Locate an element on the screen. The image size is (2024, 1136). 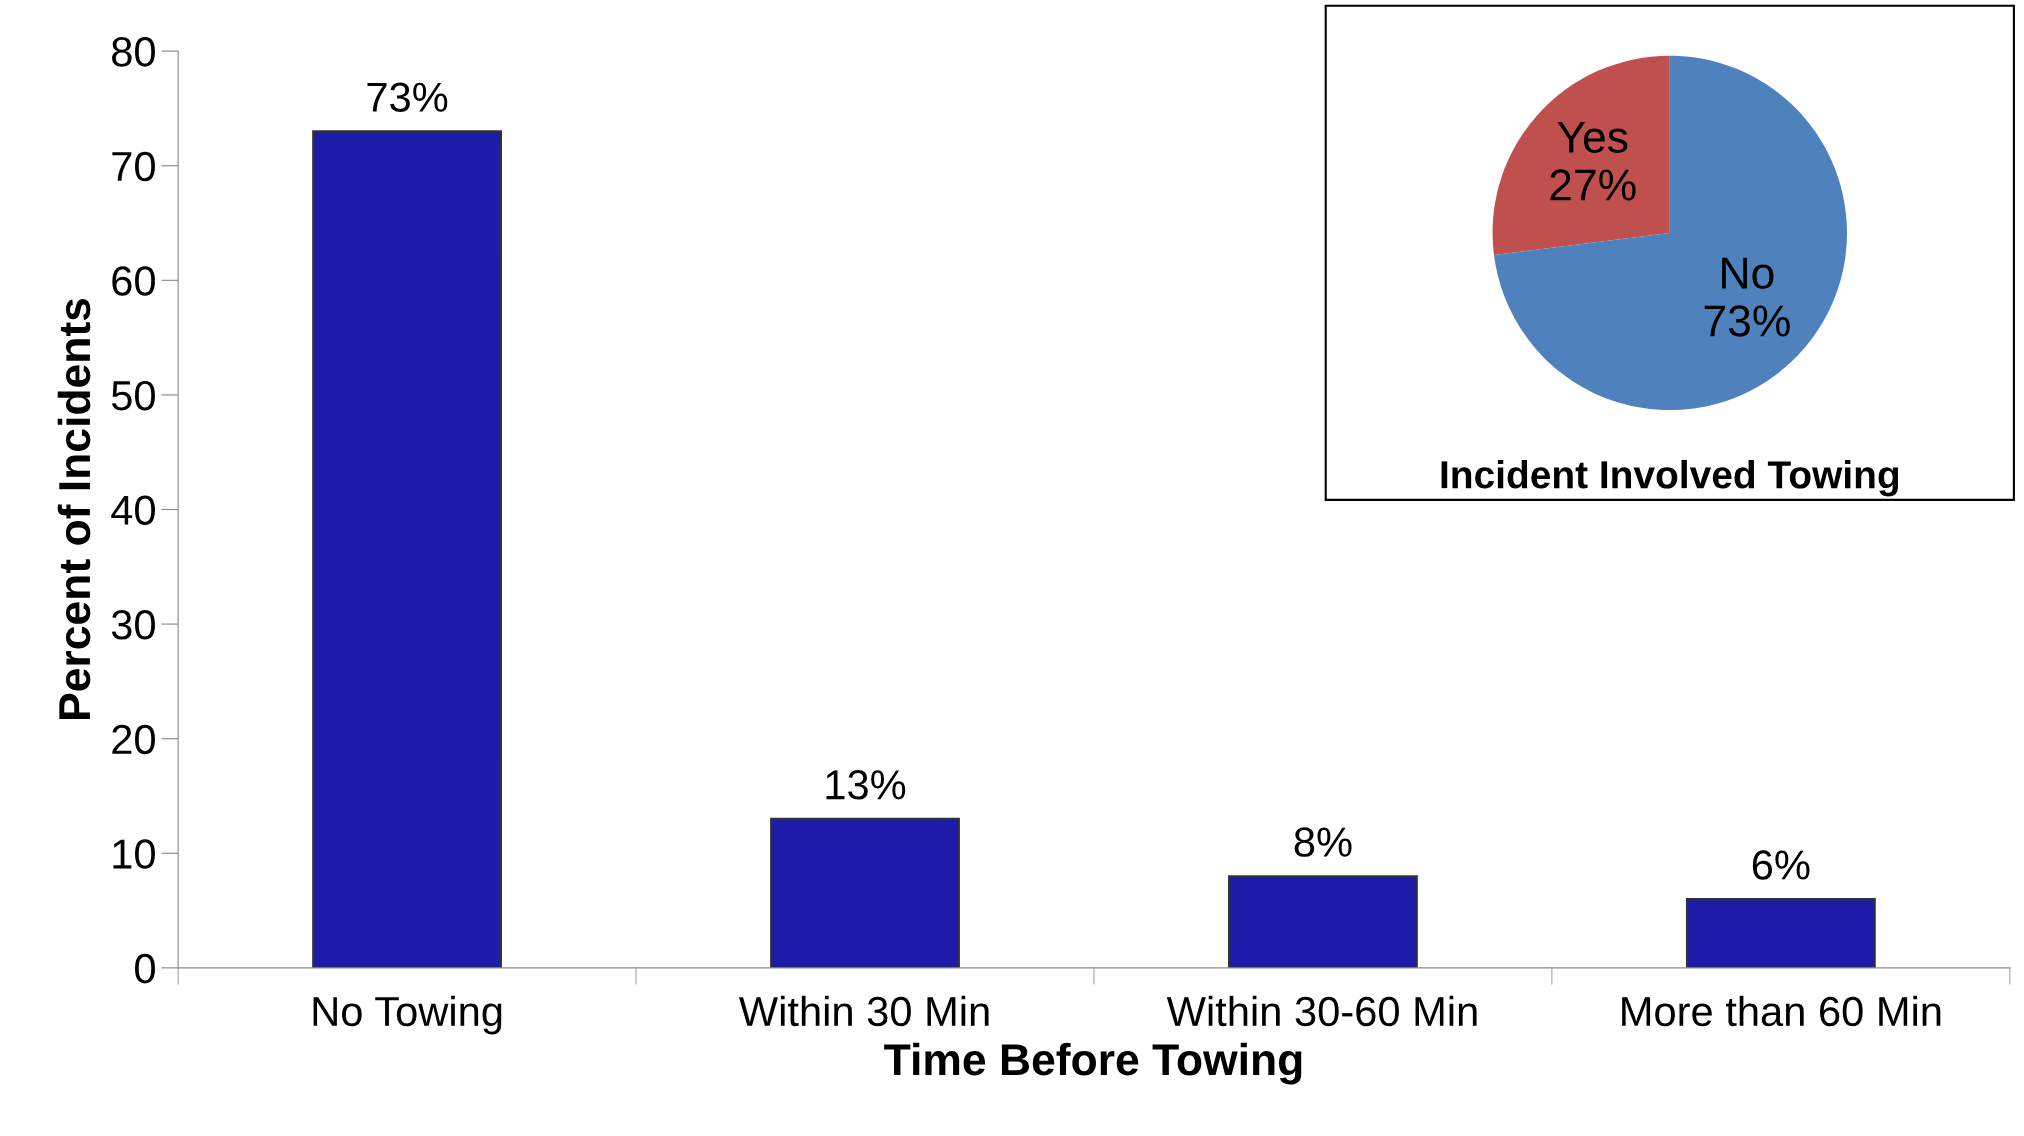
y-tick-label: 20 is located at coordinates (133, 739).